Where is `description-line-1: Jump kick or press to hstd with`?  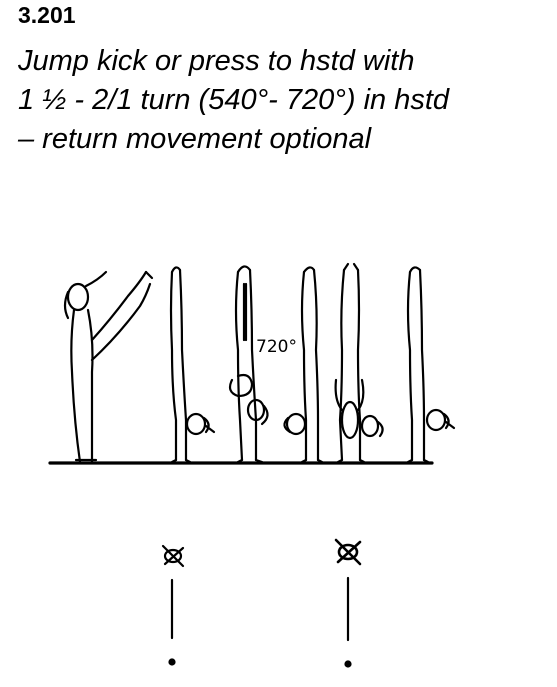
description-line-1: Jump kick or press to hstd with is located at coordinates (216, 61).